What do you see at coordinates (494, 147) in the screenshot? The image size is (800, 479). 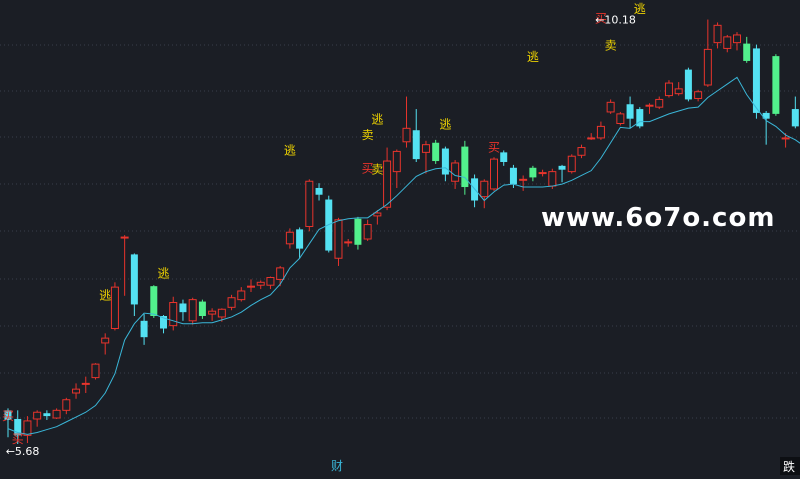 I see `signal-label: 买` at bounding box center [494, 147].